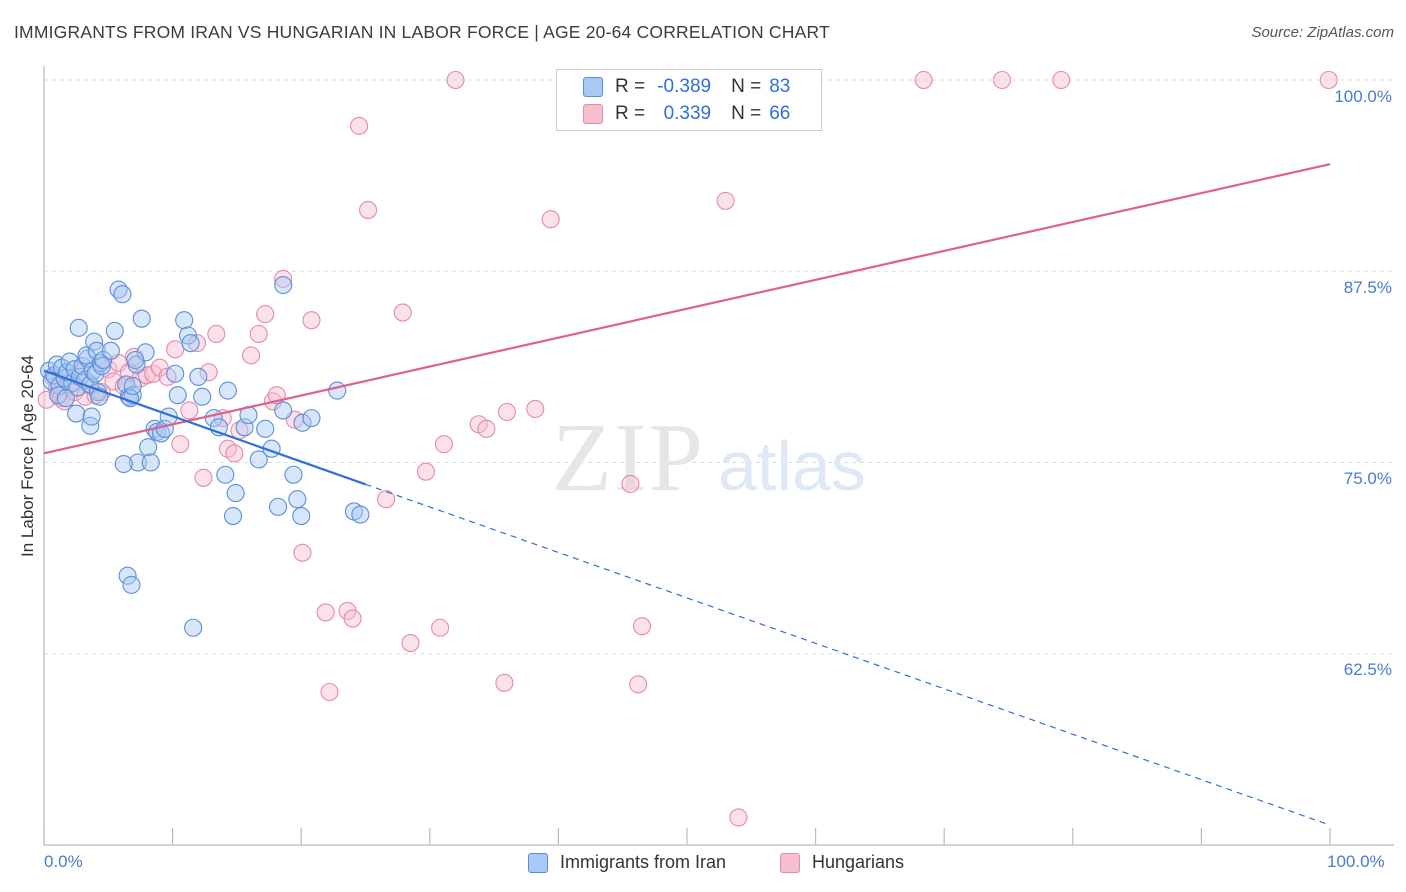  I want to click on x-tick-label-max: 100.0%, so click(1356, 861).